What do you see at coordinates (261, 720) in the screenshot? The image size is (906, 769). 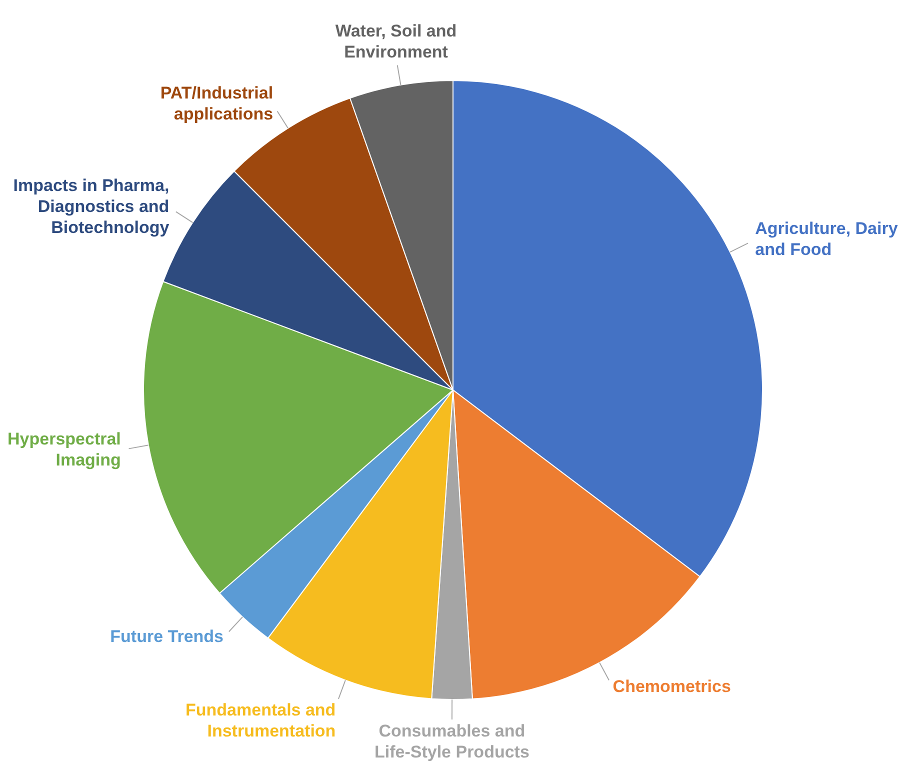 I see `slice-label: Fundamentals and Instrumentation` at bounding box center [261, 720].